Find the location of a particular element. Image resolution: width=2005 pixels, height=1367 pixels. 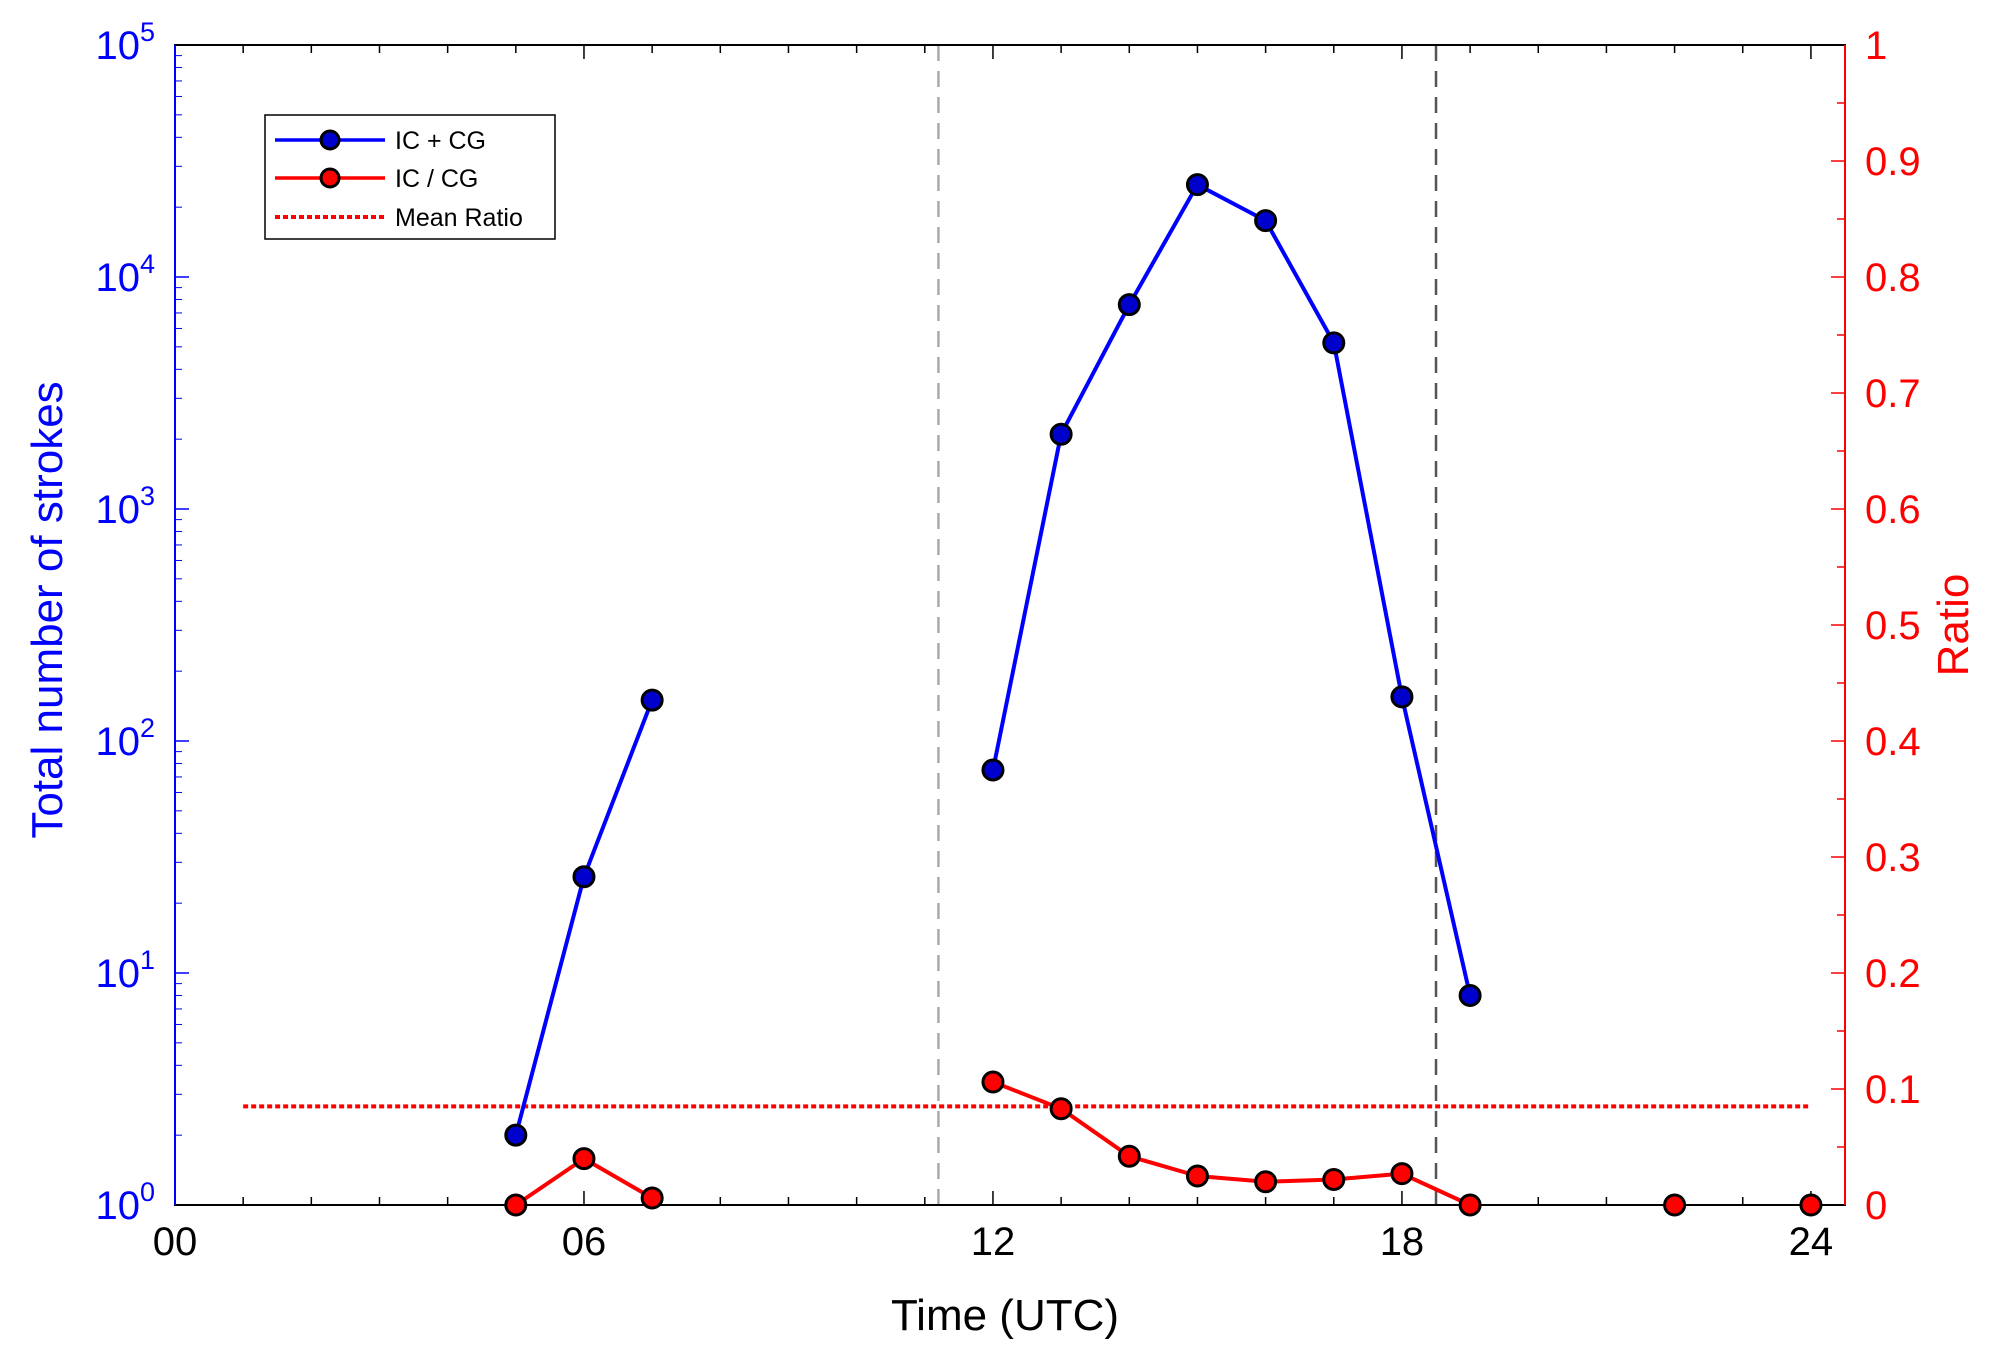

legend: IC + CG IC / CG Mean Ratio is located at coordinates (410, 177).